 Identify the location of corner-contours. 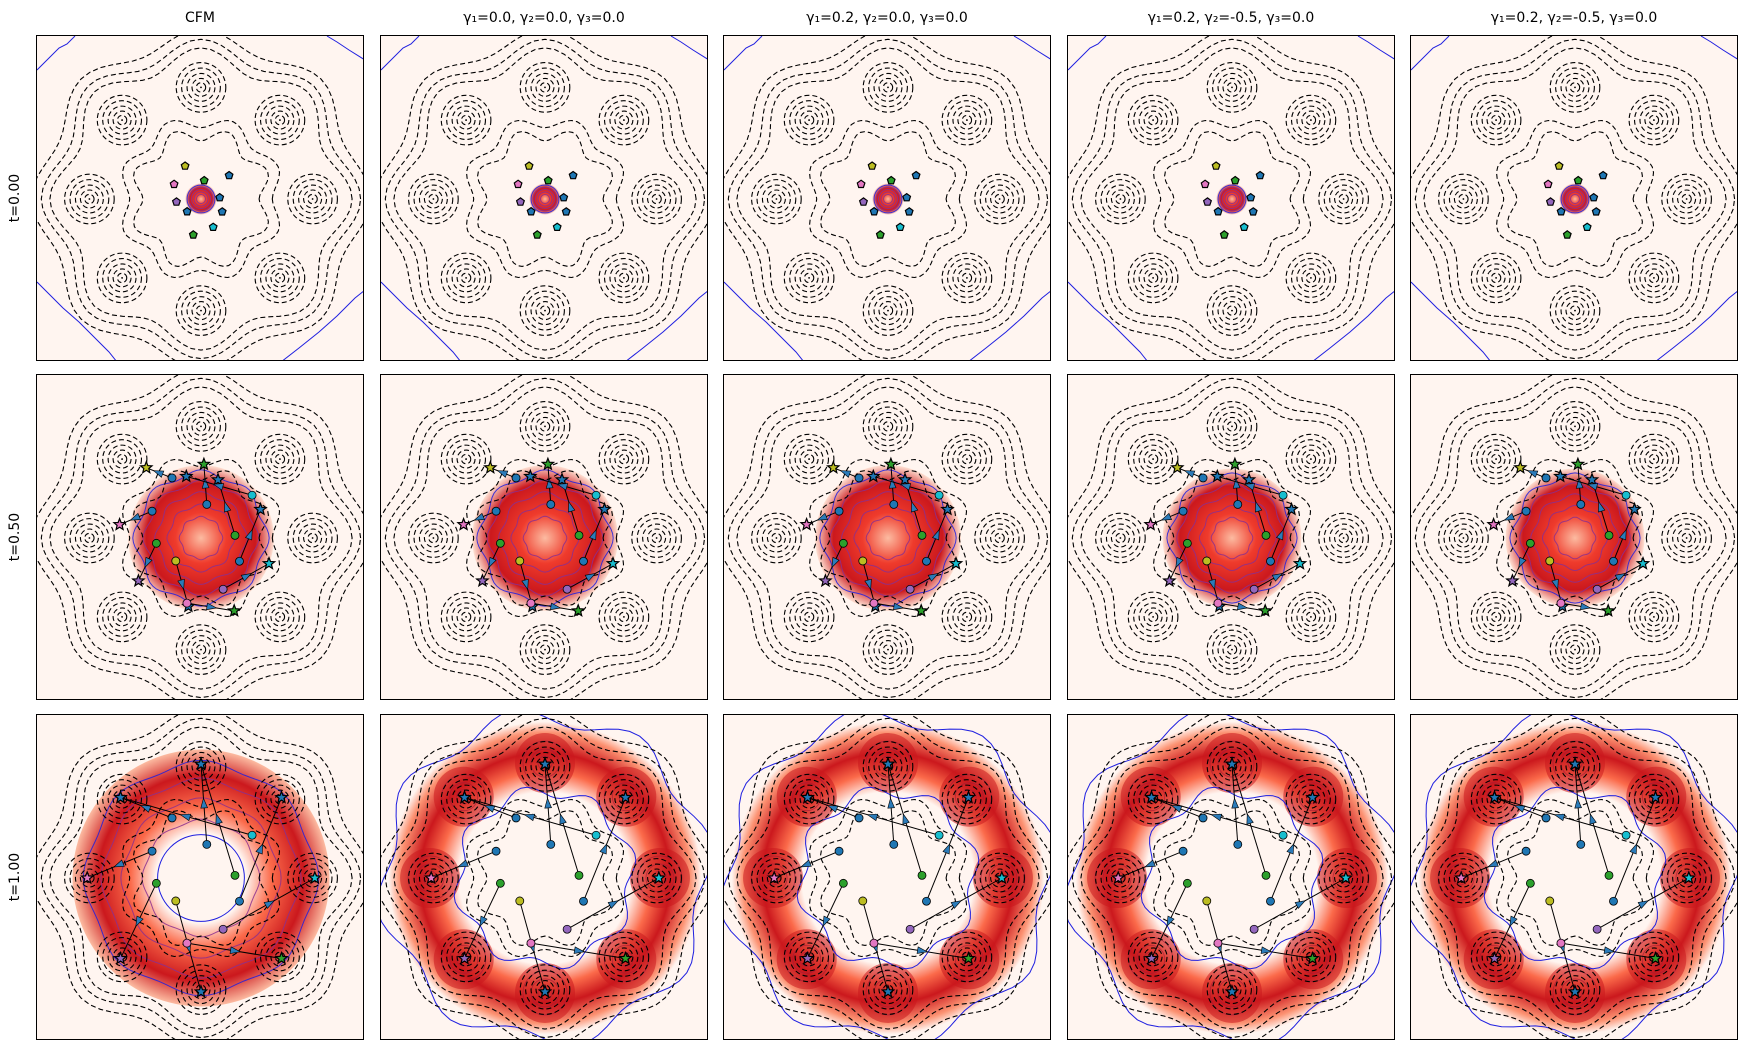
(200, 198).